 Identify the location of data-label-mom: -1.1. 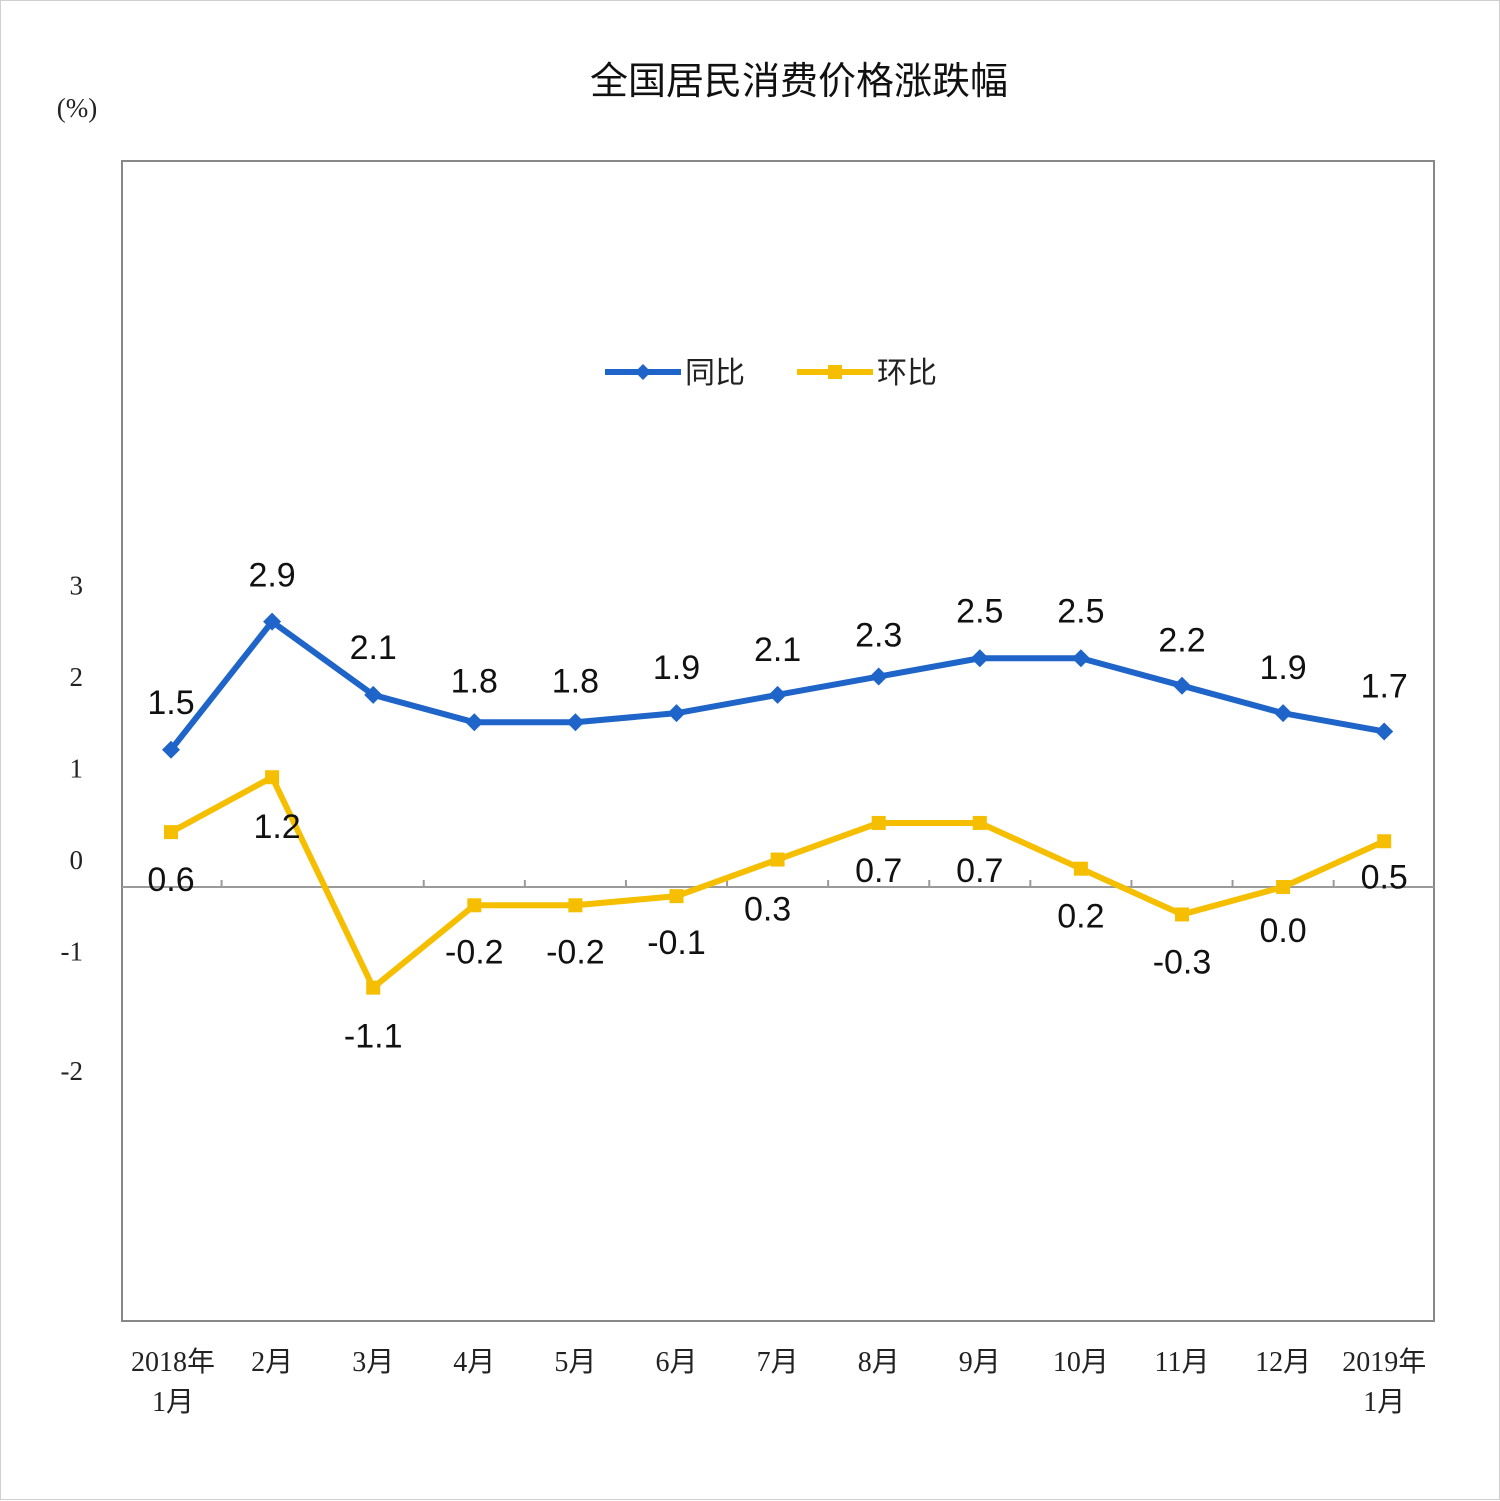
(373, 1037).